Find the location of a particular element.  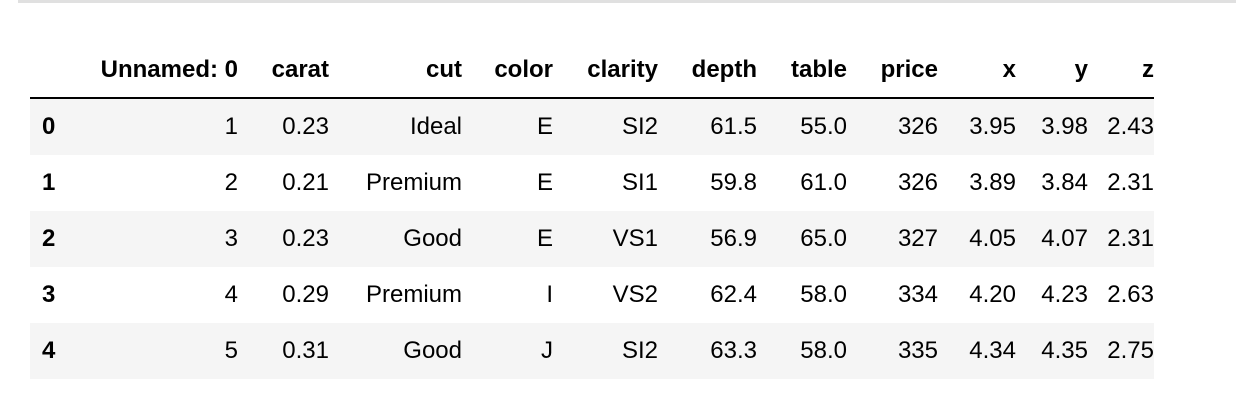

row-index: 0 is located at coordinates (49, 126).